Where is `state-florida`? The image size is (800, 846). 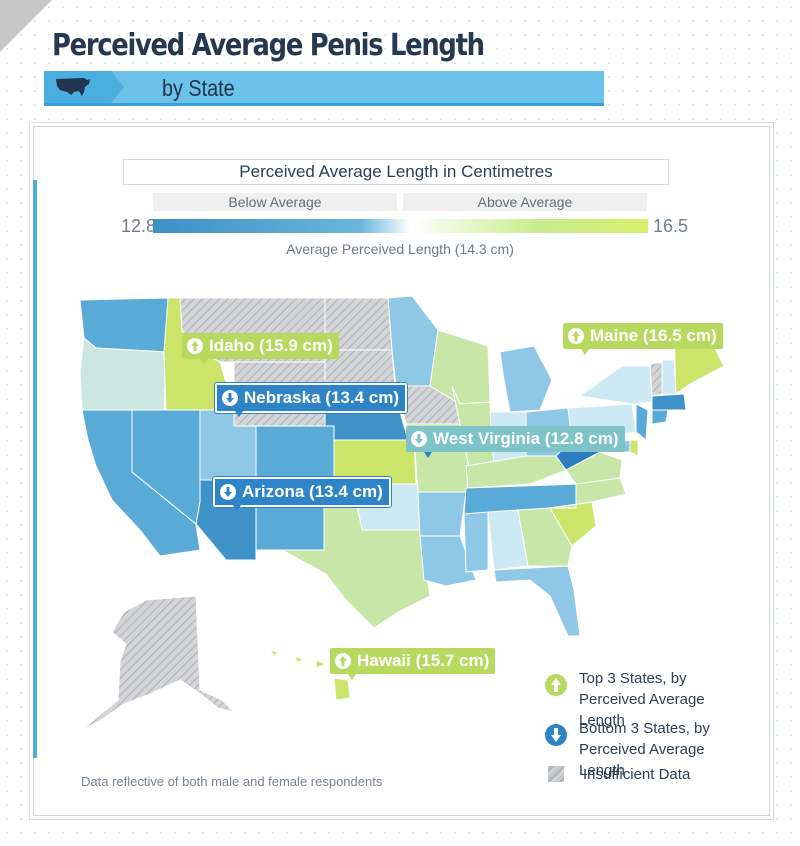
state-florida is located at coordinates (537, 601).